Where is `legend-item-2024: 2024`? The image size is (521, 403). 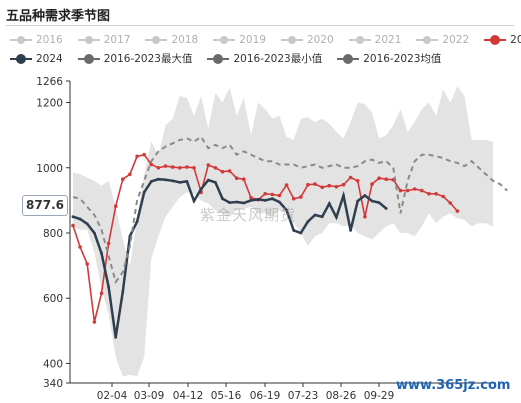
legend-item-2024: 2024 is located at coordinates (36, 59).